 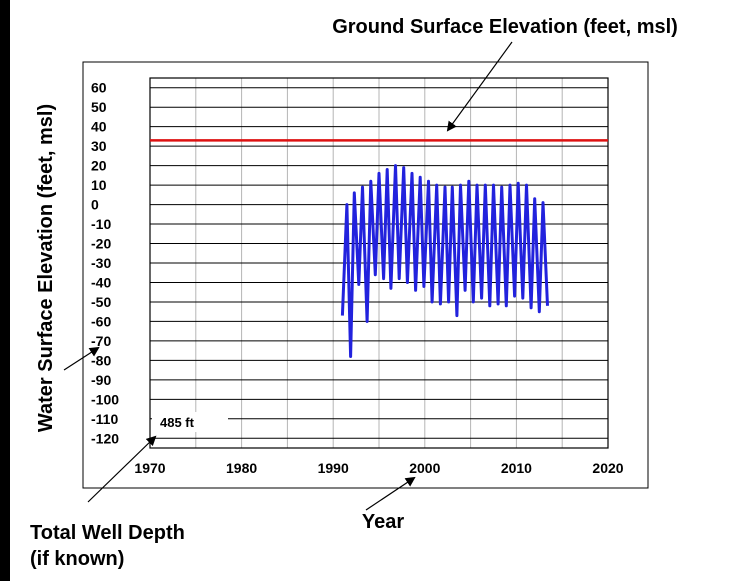 I want to click on y-tick-label: -120, so click(x=105, y=438).